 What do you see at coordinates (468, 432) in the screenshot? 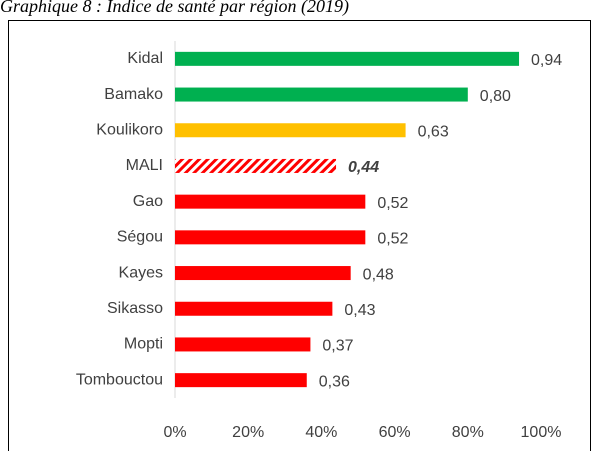
I see `x-tick-label: 80%` at bounding box center [468, 432].